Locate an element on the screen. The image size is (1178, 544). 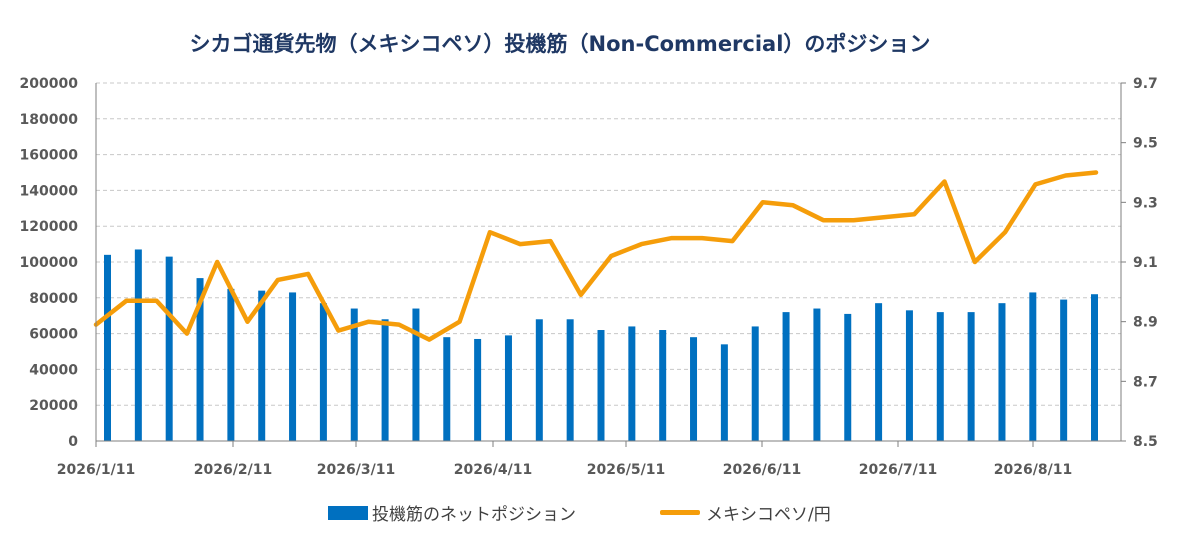
right-tick-label: 8.7 is located at coordinates (1145, 382).